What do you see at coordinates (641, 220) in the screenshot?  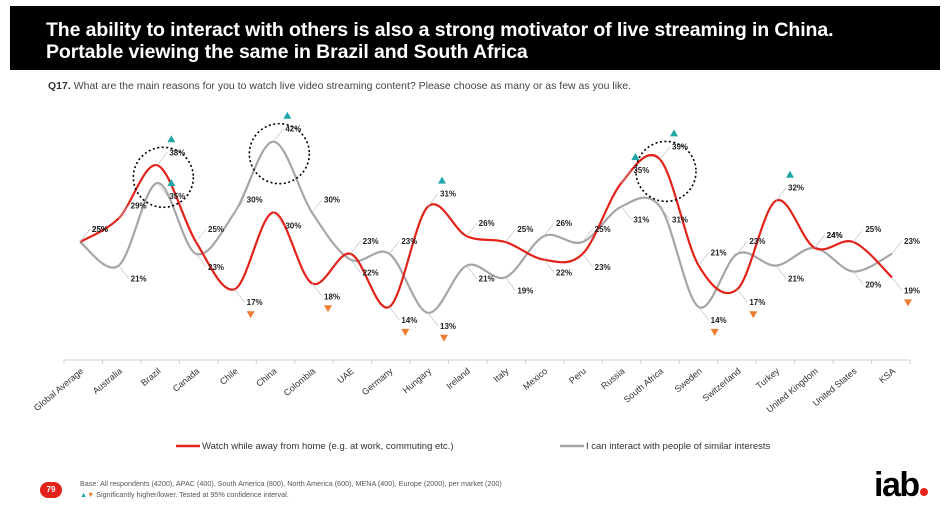 I see `interact-data-label: 31%` at bounding box center [641, 220].